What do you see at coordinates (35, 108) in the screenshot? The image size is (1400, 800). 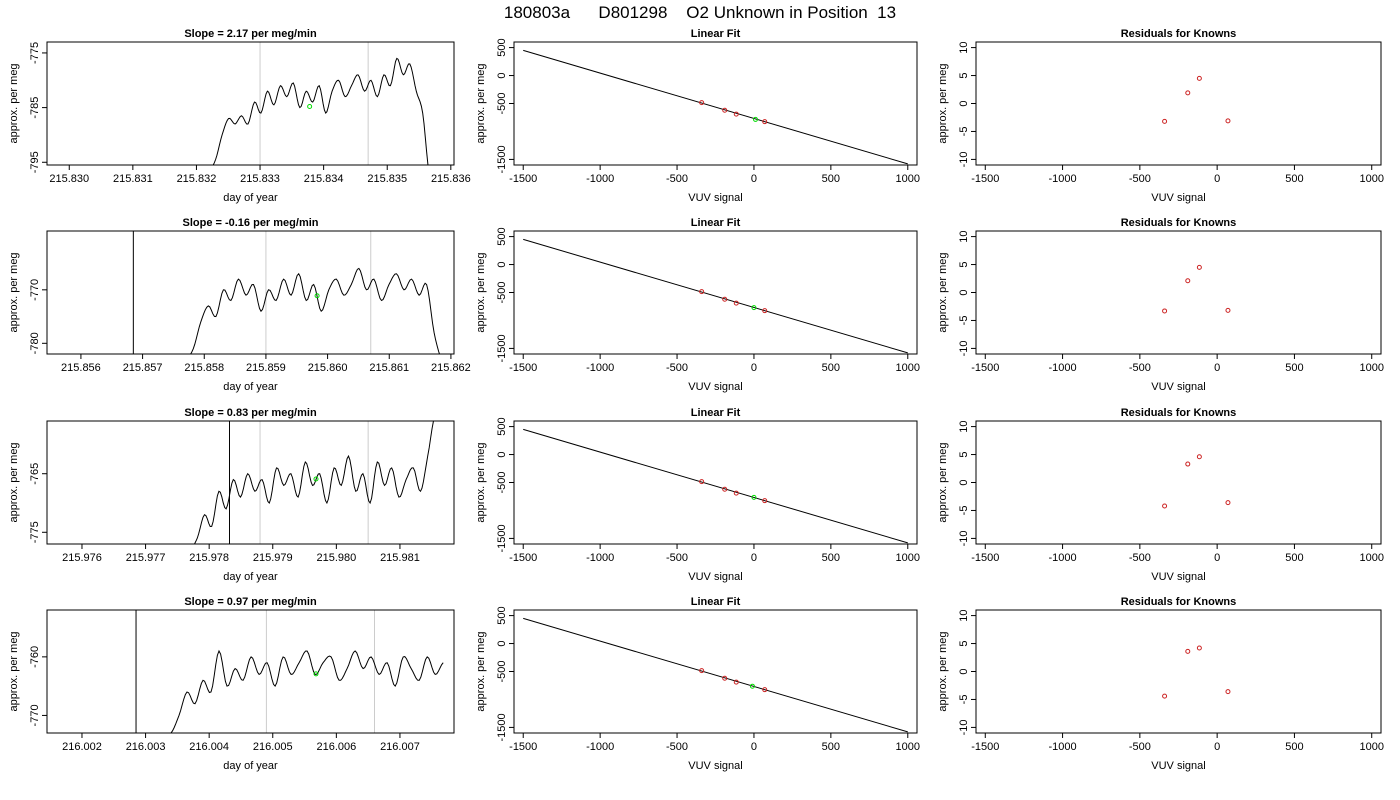 I see `y-tick-label: -785` at bounding box center [35, 108].